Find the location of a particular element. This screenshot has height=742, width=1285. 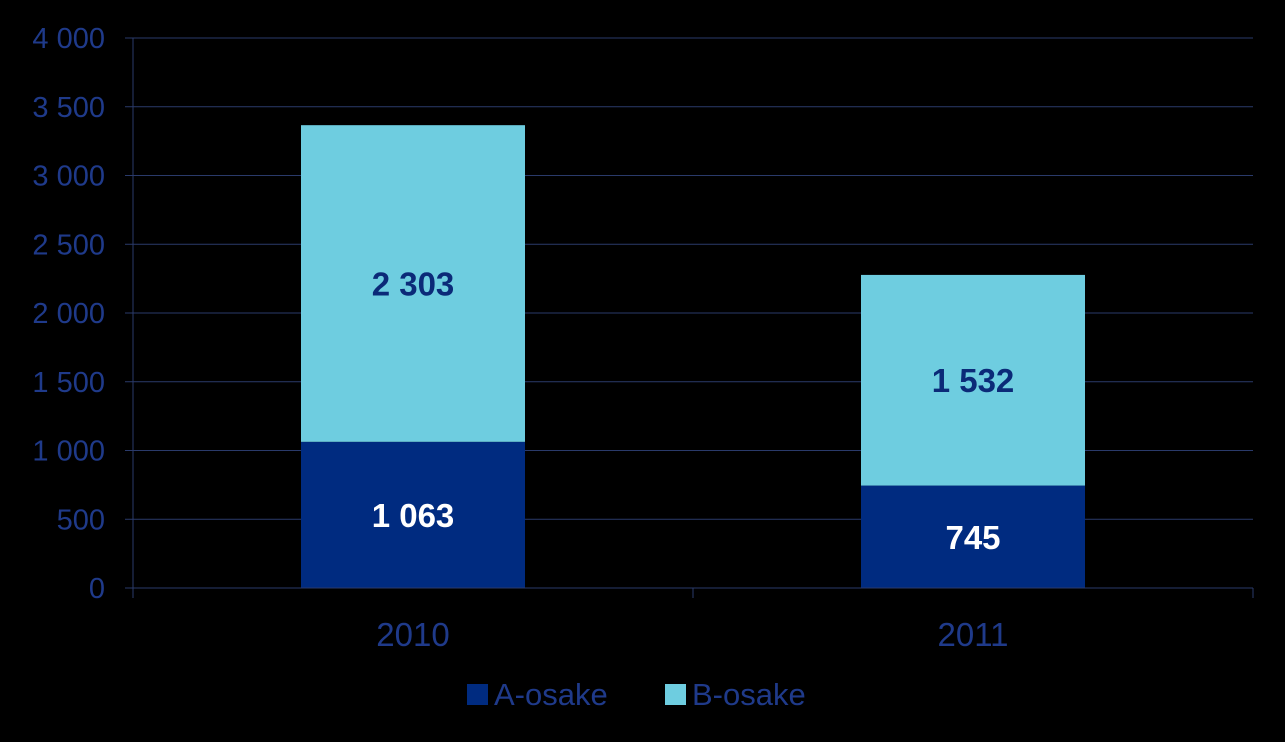

y-tick-label: 500 is located at coordinates (81, 520).